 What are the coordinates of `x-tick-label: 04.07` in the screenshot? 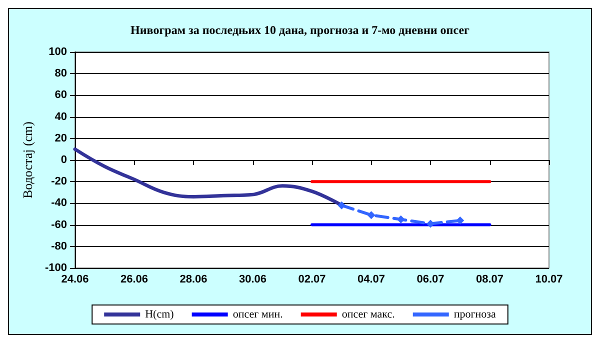 It's located at (371, 280).